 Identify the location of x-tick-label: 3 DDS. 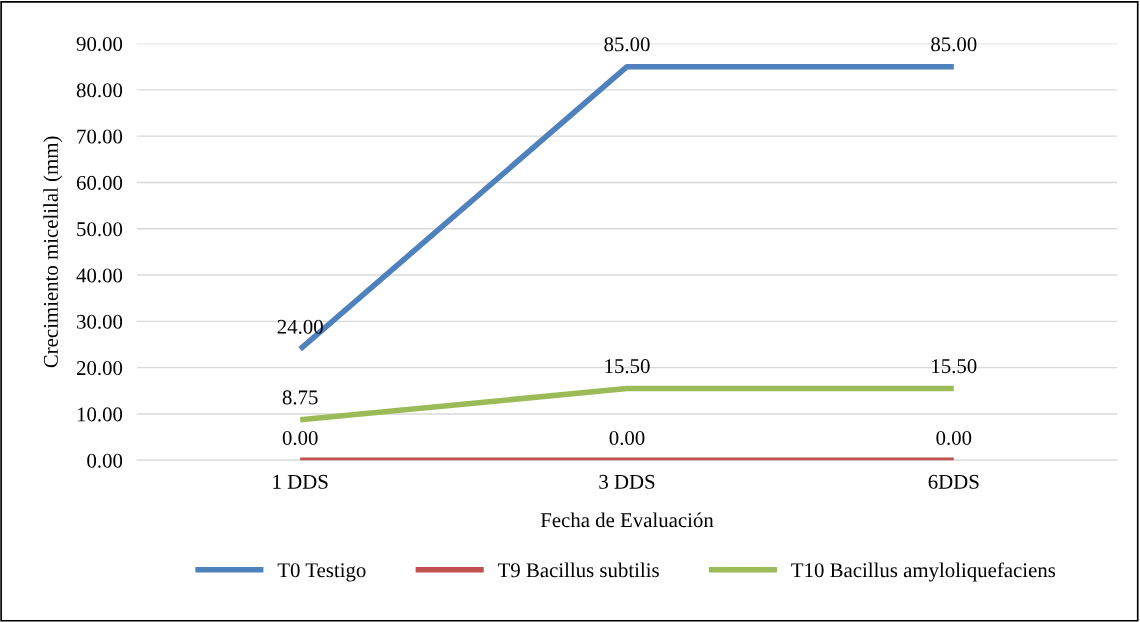
(627, 481).